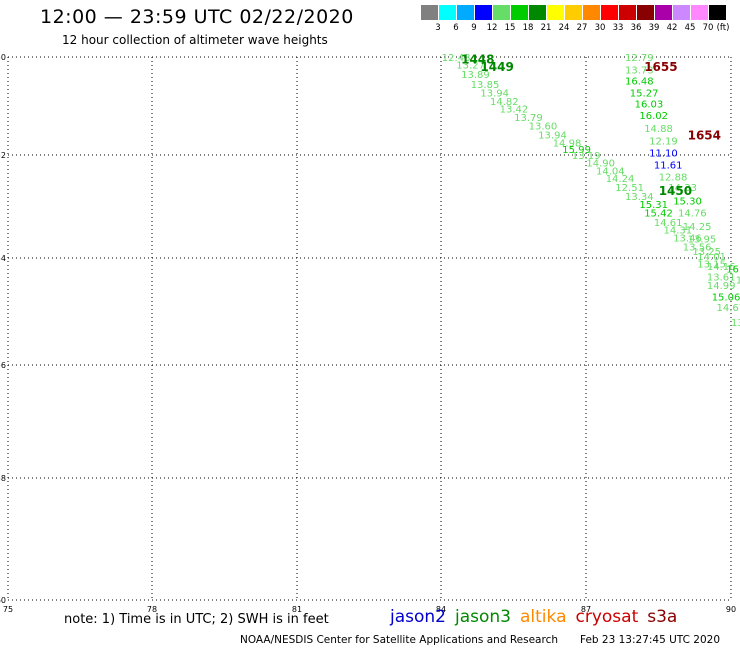  Describe the element at coordinates (3, 365) in the screenshot. I see `lat-label: -56` at that location.